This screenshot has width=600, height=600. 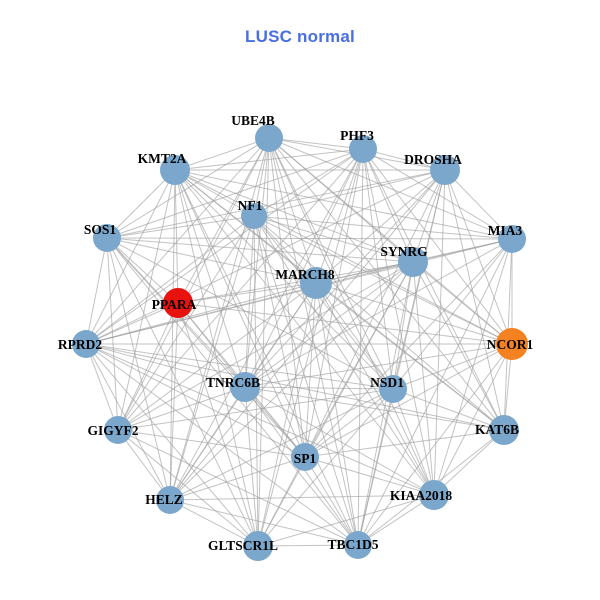 What do you see at coordinates (86, 344) in the screenshot?
I see `network-node-rprd2` at bounding box center [86, 344].